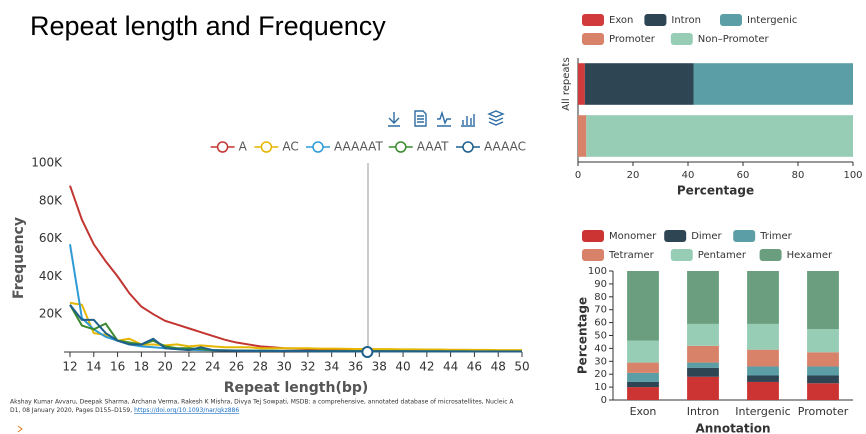  I want to click on y-axis-label: Percentage, so click(583, 335).